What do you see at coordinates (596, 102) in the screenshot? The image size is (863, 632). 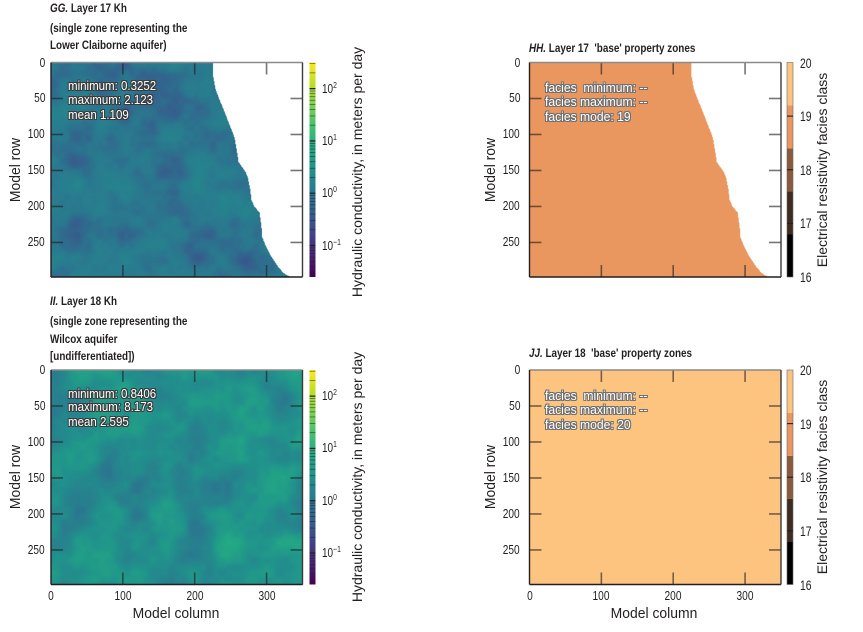 I see `panel-hh-facies-maximum: facies maximum: --` at bounding box center [596, 102].